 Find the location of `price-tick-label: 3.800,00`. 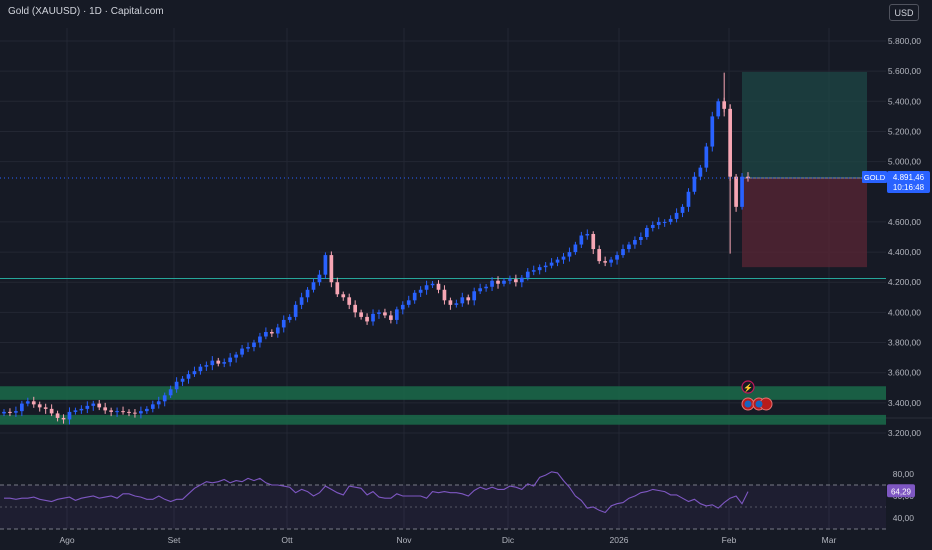

price-tick-label: 3.800,00 is located at coordinates (904, 343).